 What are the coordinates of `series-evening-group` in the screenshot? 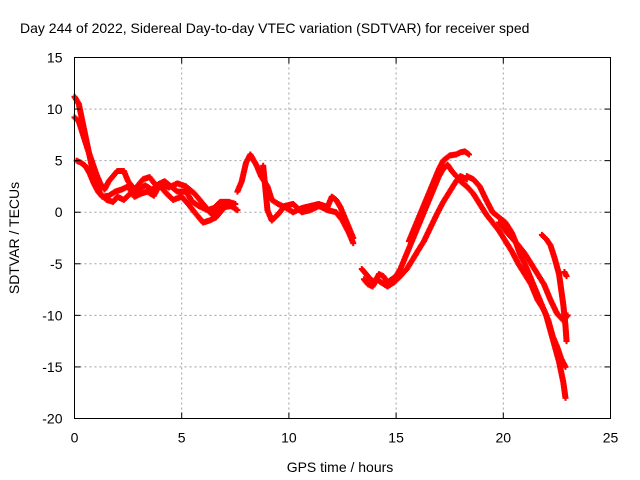 It's located at (295, 196).